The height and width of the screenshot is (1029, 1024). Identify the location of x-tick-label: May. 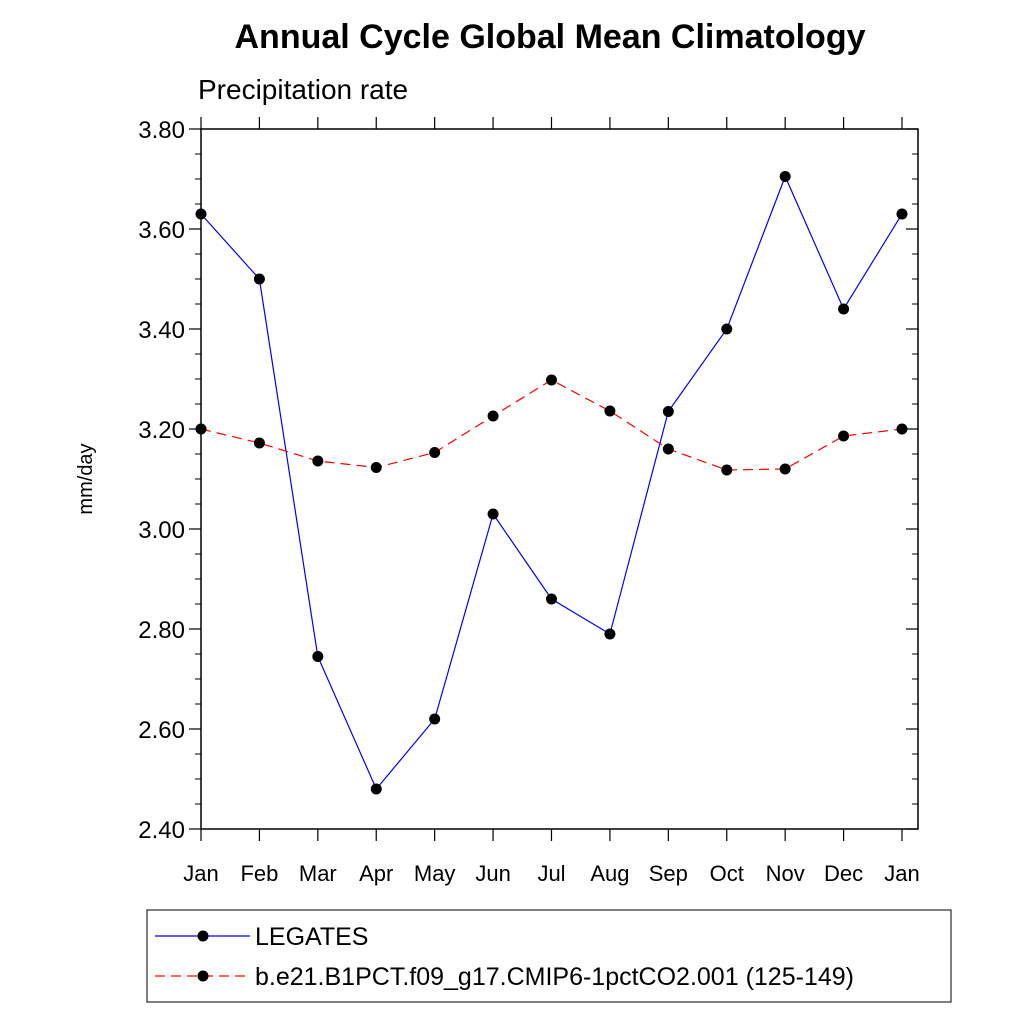
(435, 873).